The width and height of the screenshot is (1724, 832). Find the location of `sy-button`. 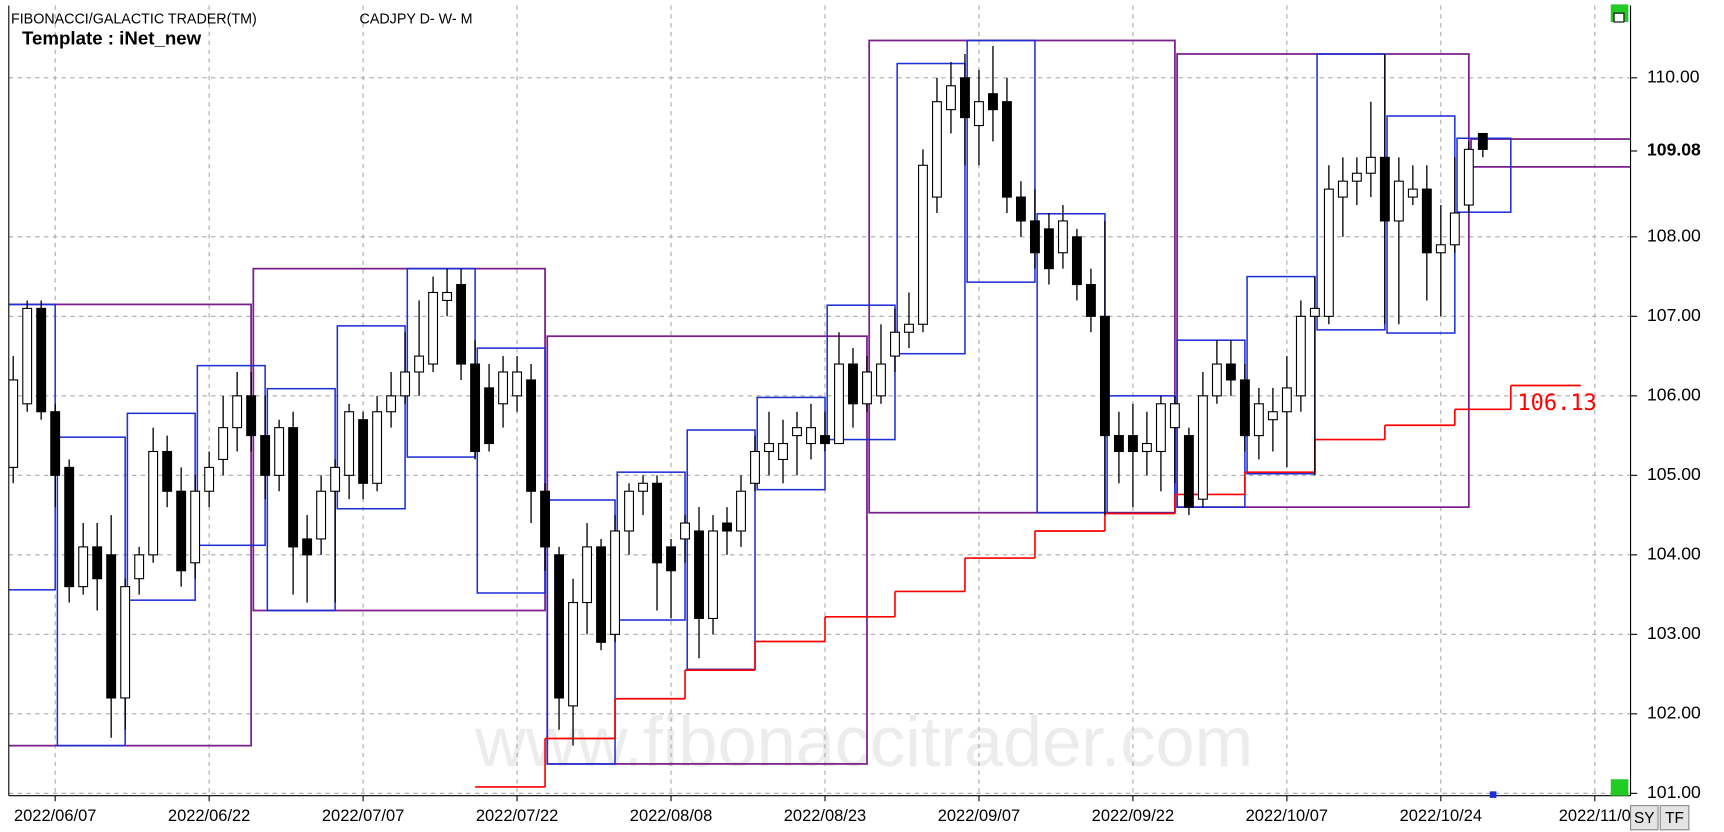

sy-button is located at coordinates (1644, 818).